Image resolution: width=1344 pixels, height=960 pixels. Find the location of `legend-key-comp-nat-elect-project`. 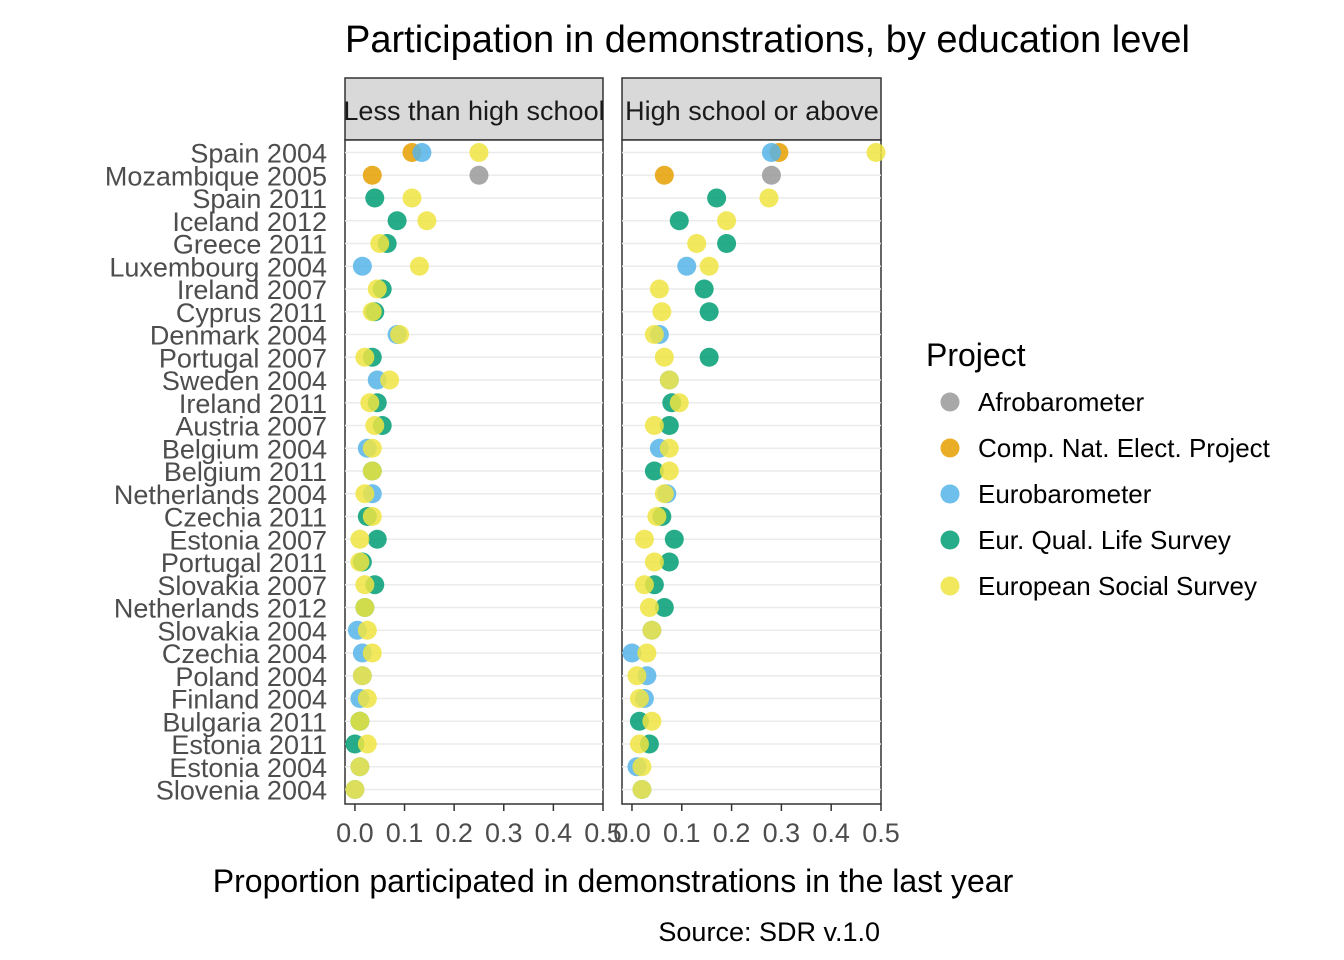

legend-key-comp-nat-elect-project is located at coordinates (950, 448).